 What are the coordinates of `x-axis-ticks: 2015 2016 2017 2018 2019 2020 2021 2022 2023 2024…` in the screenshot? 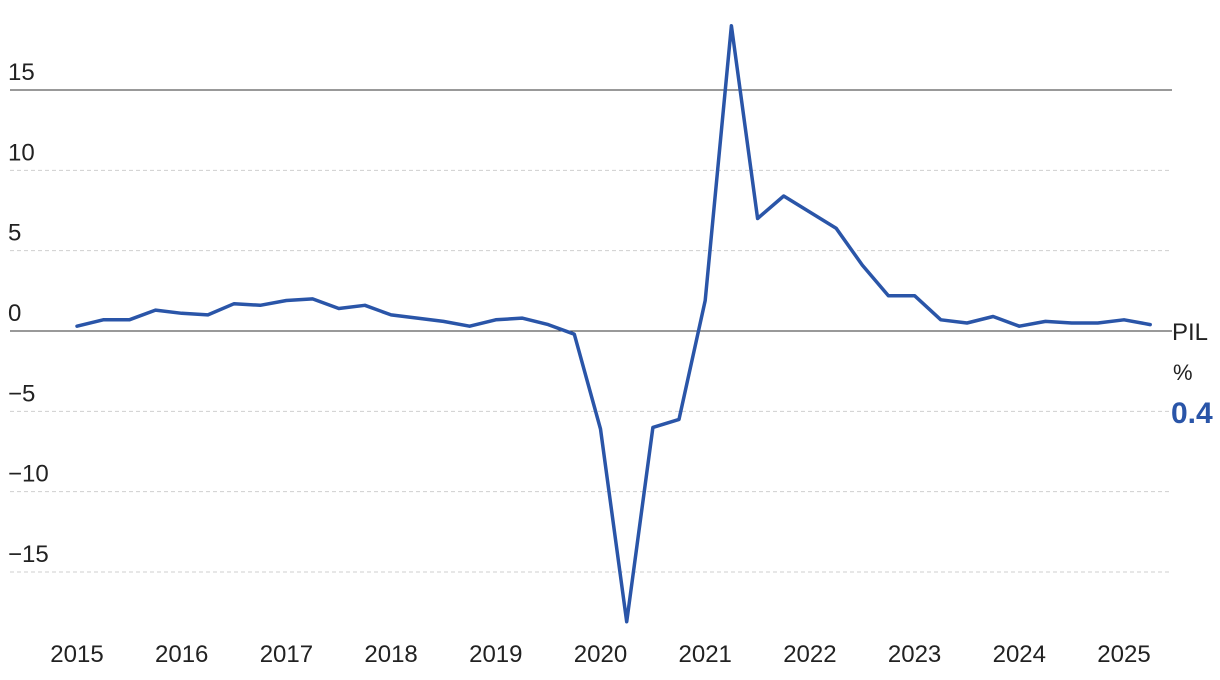 It's located at (600, 654).